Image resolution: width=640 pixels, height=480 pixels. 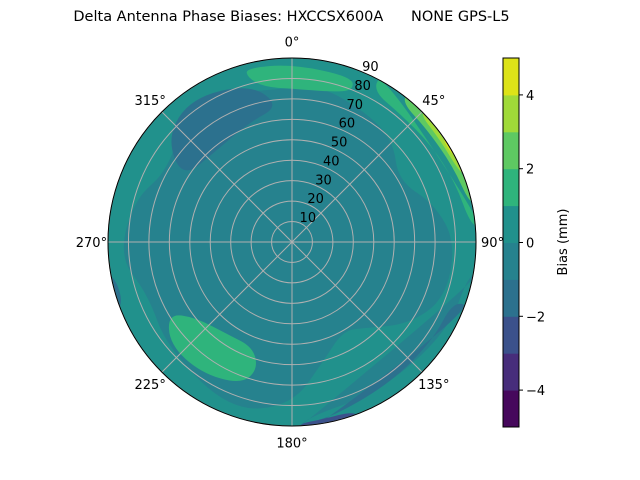 I want to click on radial-tick-label: 40, so click(x=331, y=161).